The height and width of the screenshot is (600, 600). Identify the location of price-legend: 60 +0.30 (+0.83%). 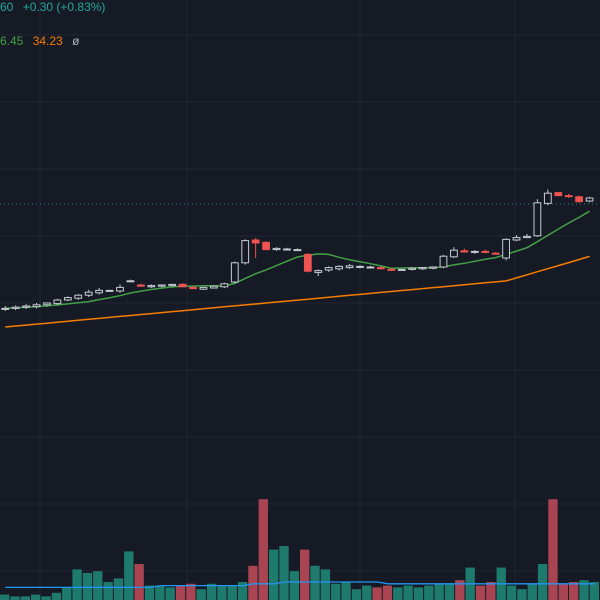
(55, 7).